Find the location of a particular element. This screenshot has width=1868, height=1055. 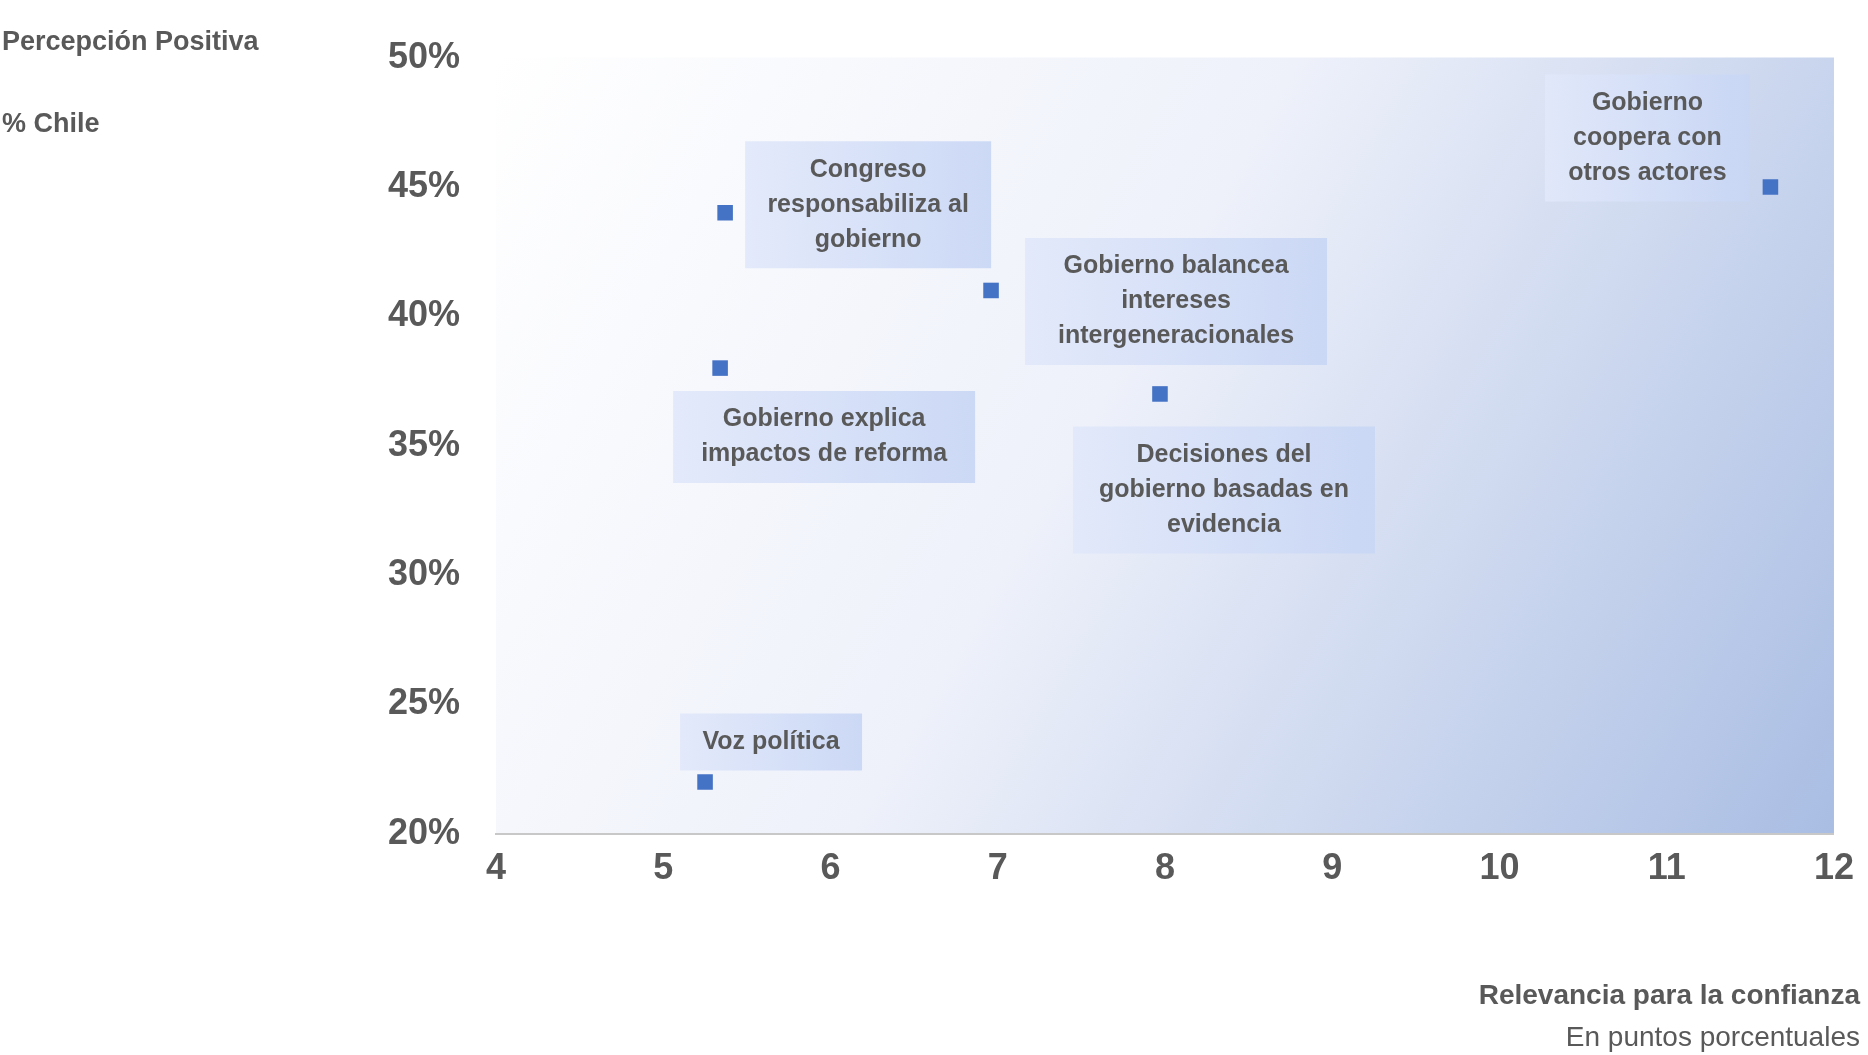

x-tick-label: 11 is located at coordinates (1666, 867).